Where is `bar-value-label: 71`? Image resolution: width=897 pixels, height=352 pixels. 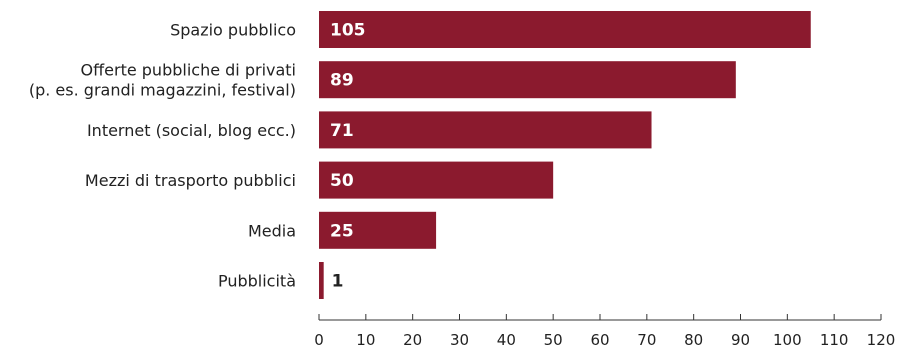
bar-value-label: 71 is located at coordinates (342, 131).